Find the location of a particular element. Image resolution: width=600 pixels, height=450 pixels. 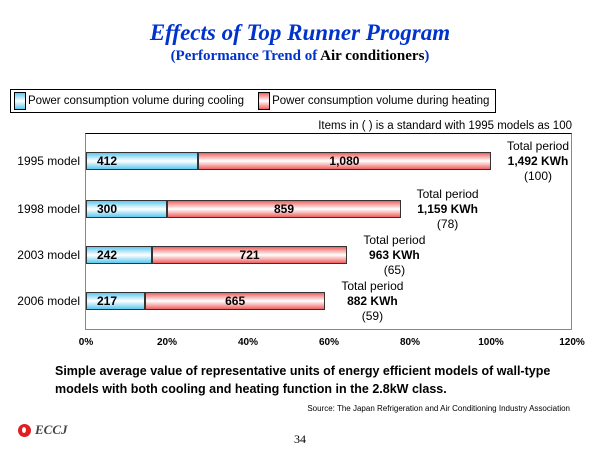

total-annotation: Total period 882 KWh (59) is located at coordinates (372, 301).